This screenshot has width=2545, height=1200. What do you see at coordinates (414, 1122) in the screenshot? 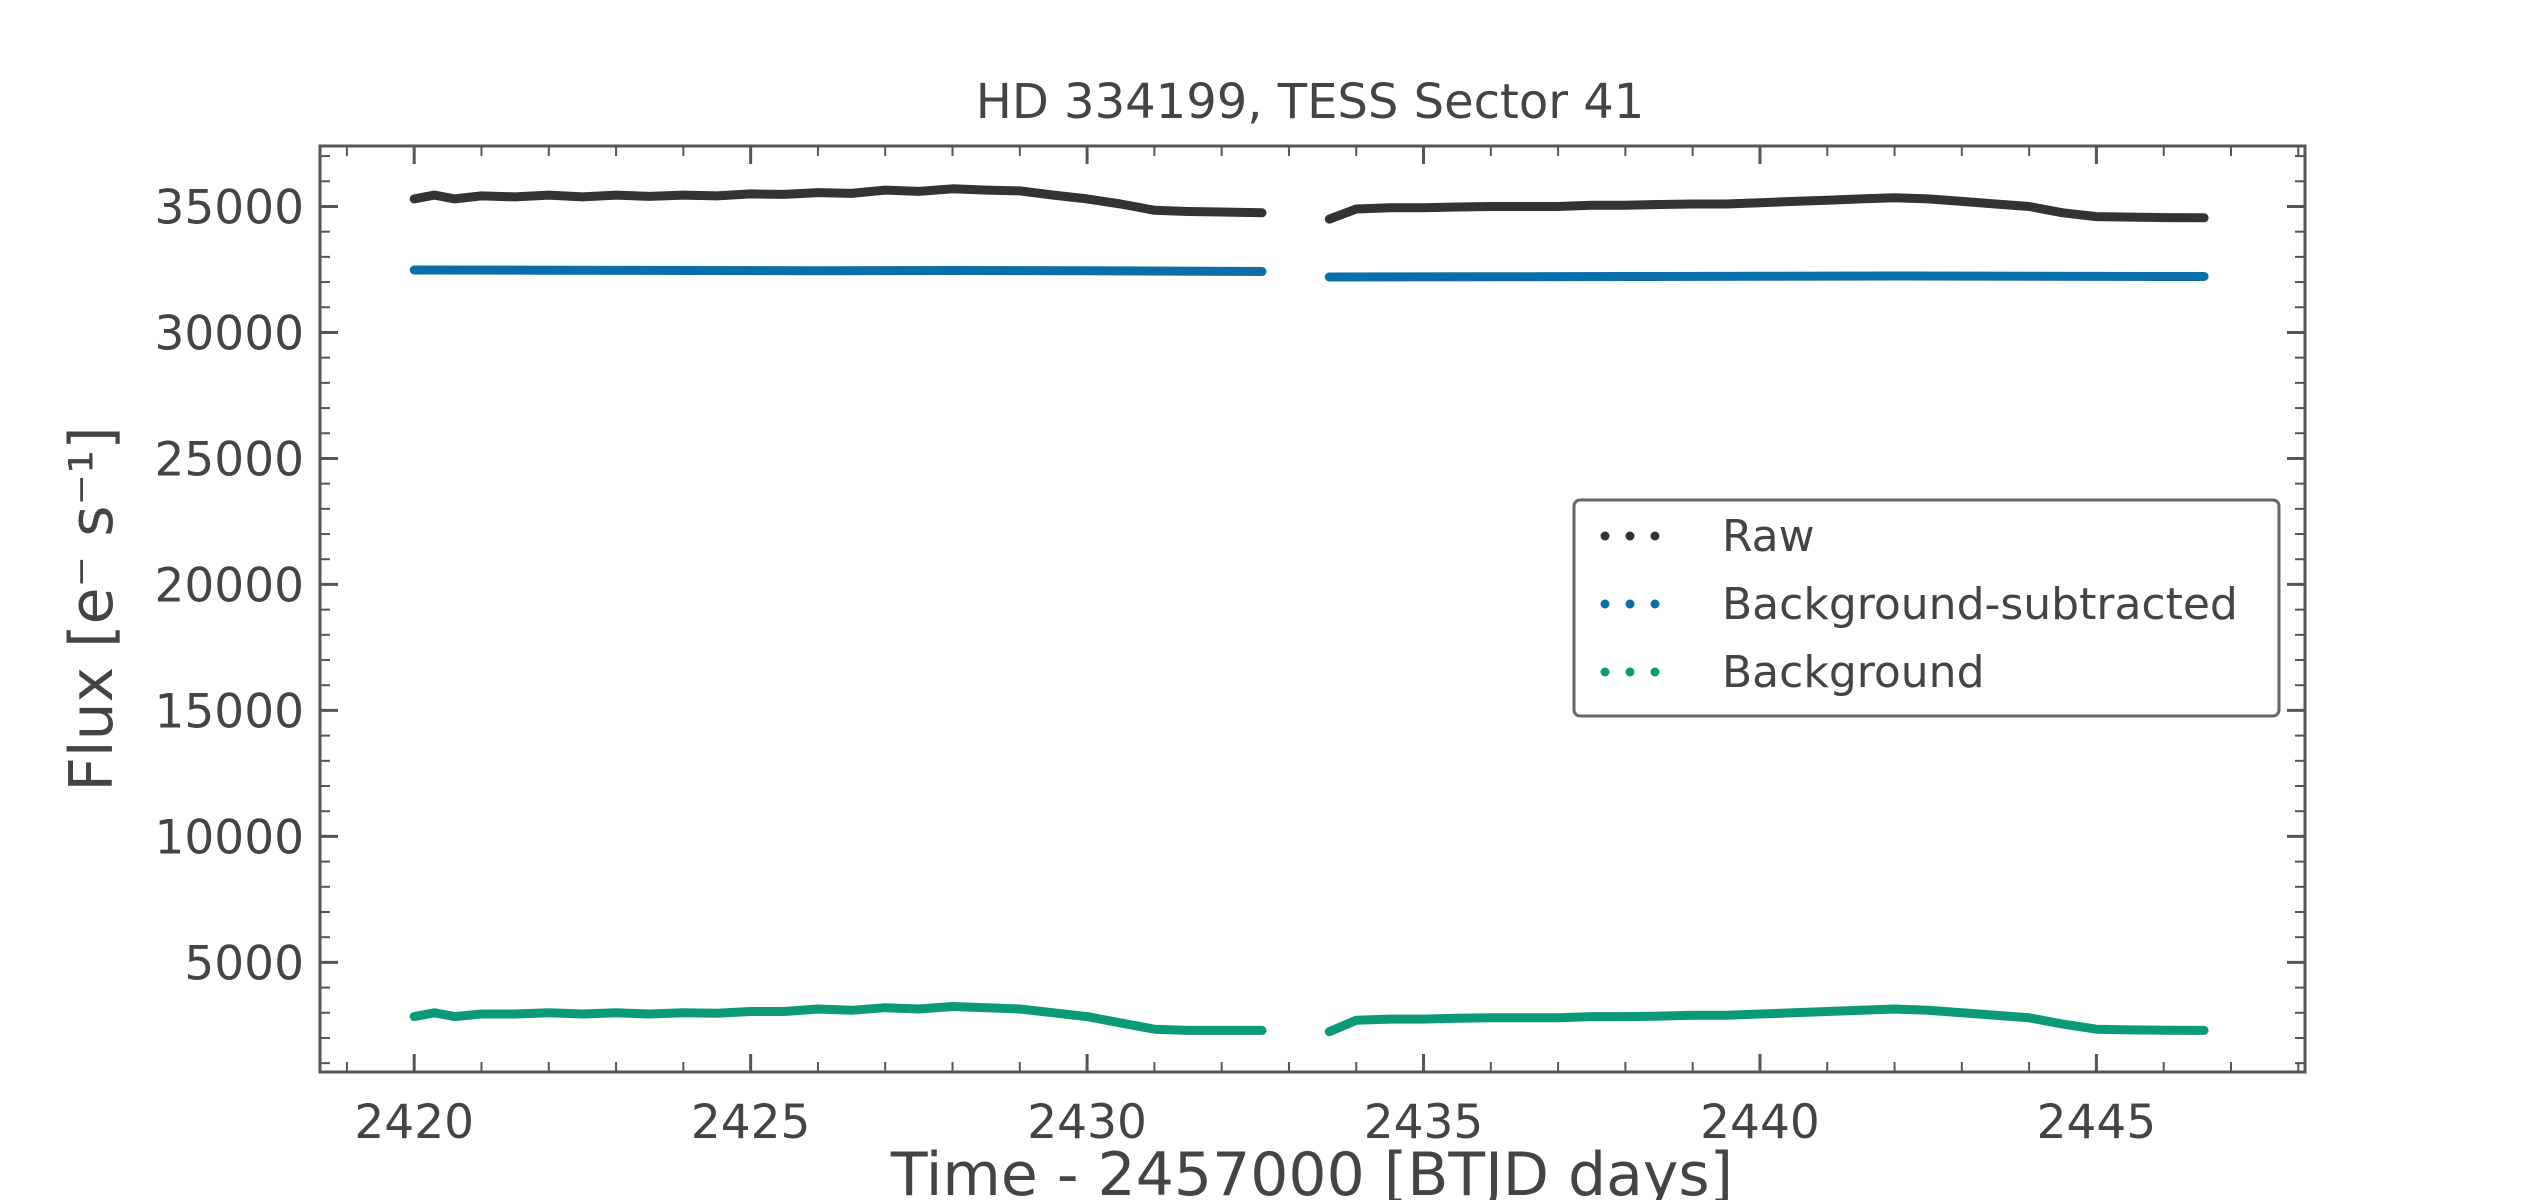
I see `x-tick-label: 2420` at bounding box center [414, 1122].